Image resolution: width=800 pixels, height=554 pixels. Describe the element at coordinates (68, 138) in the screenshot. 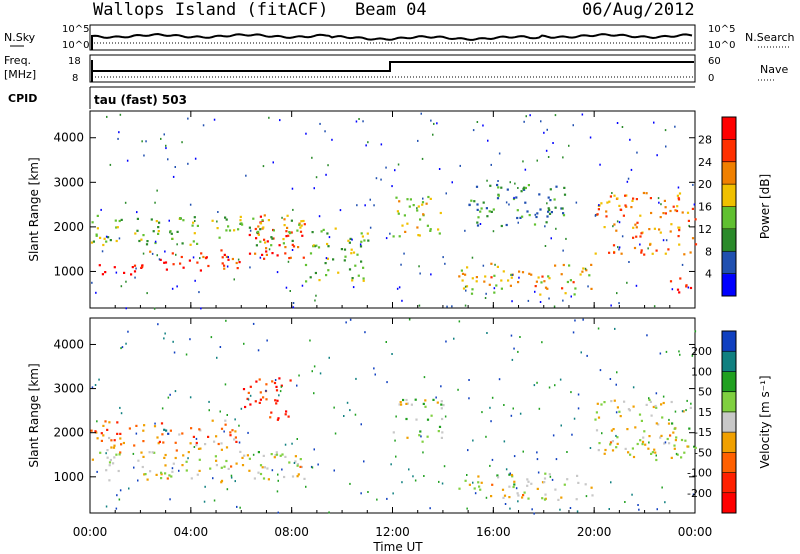

I see `y-tick-label: 4000` at that location.